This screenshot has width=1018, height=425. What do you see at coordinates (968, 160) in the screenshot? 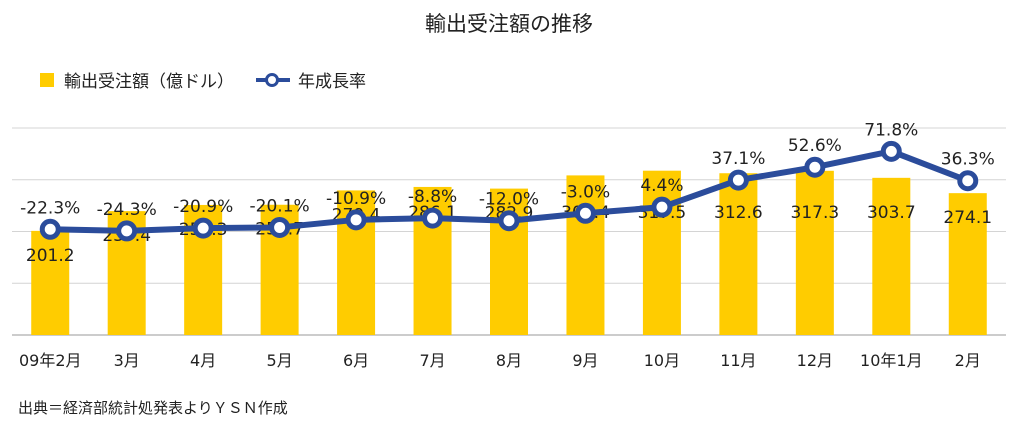
I see `growth-rate-label: 36.3%` at bounding box center [968, 160].